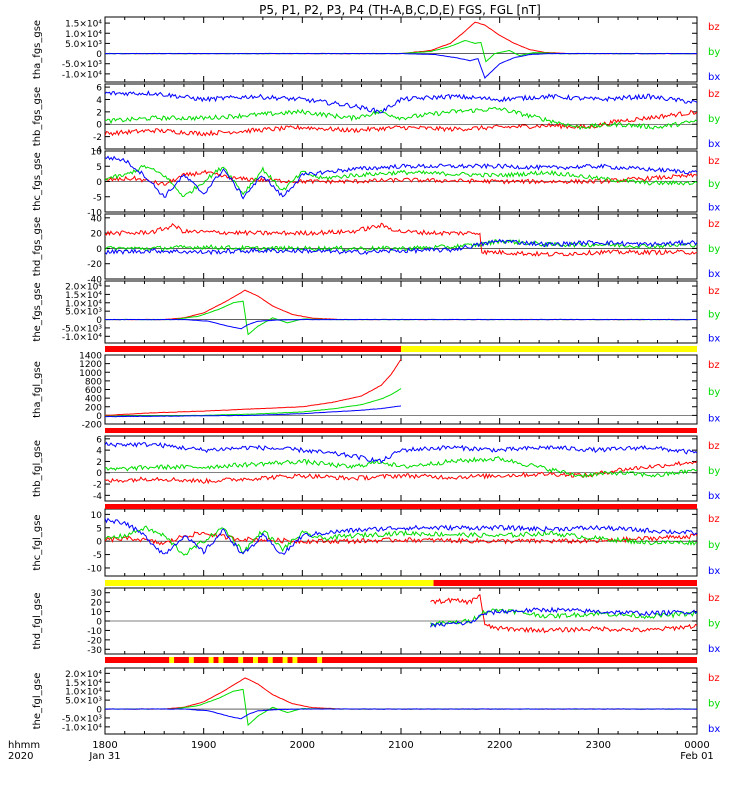 The height and width of the screenshot is (800, 750). Describe the element at coordinates (400, 745) in the screenshot. I see `x-tick-label: 2100` at that location.